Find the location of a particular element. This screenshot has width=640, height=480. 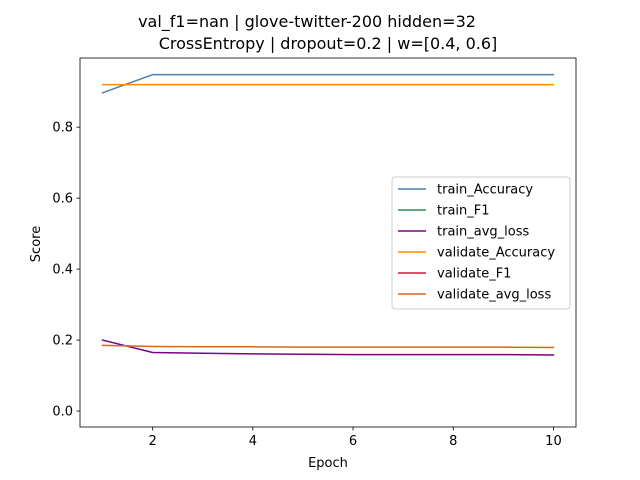

y-tick-label: 0.8 is located at coordinates (62, 128).